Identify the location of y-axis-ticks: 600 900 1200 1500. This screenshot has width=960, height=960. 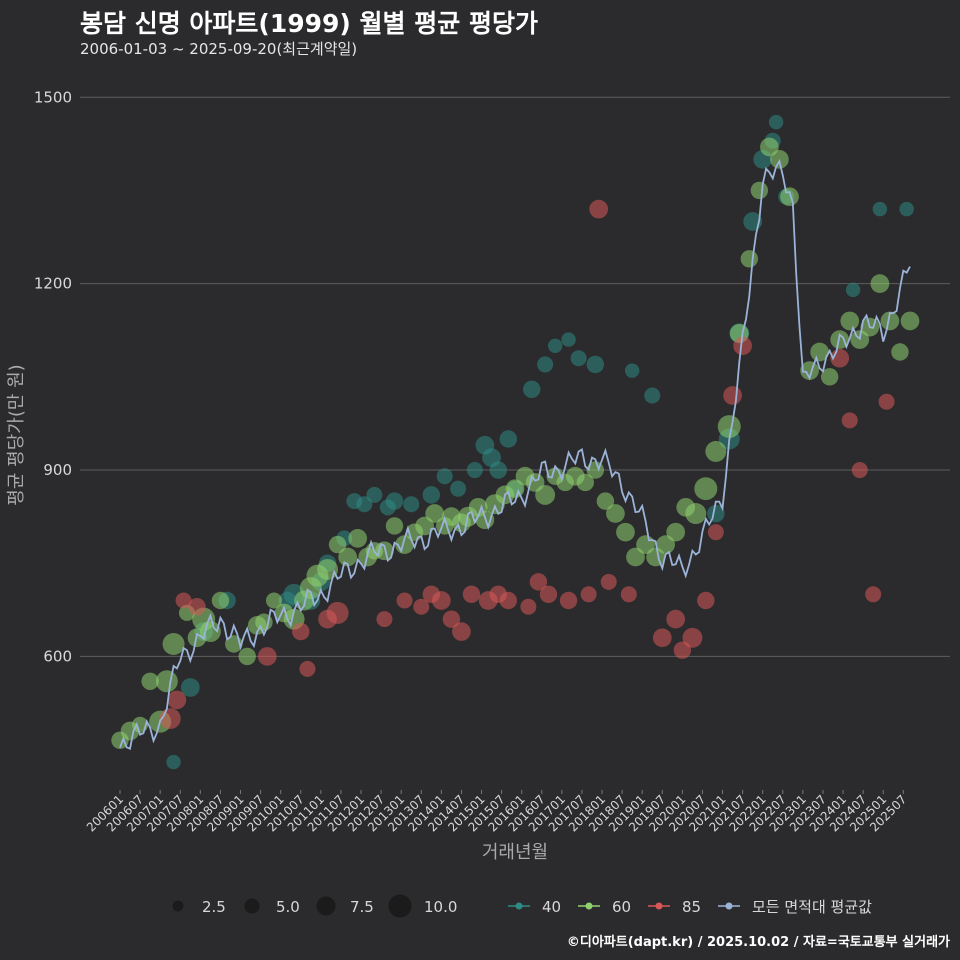
(53, 376).